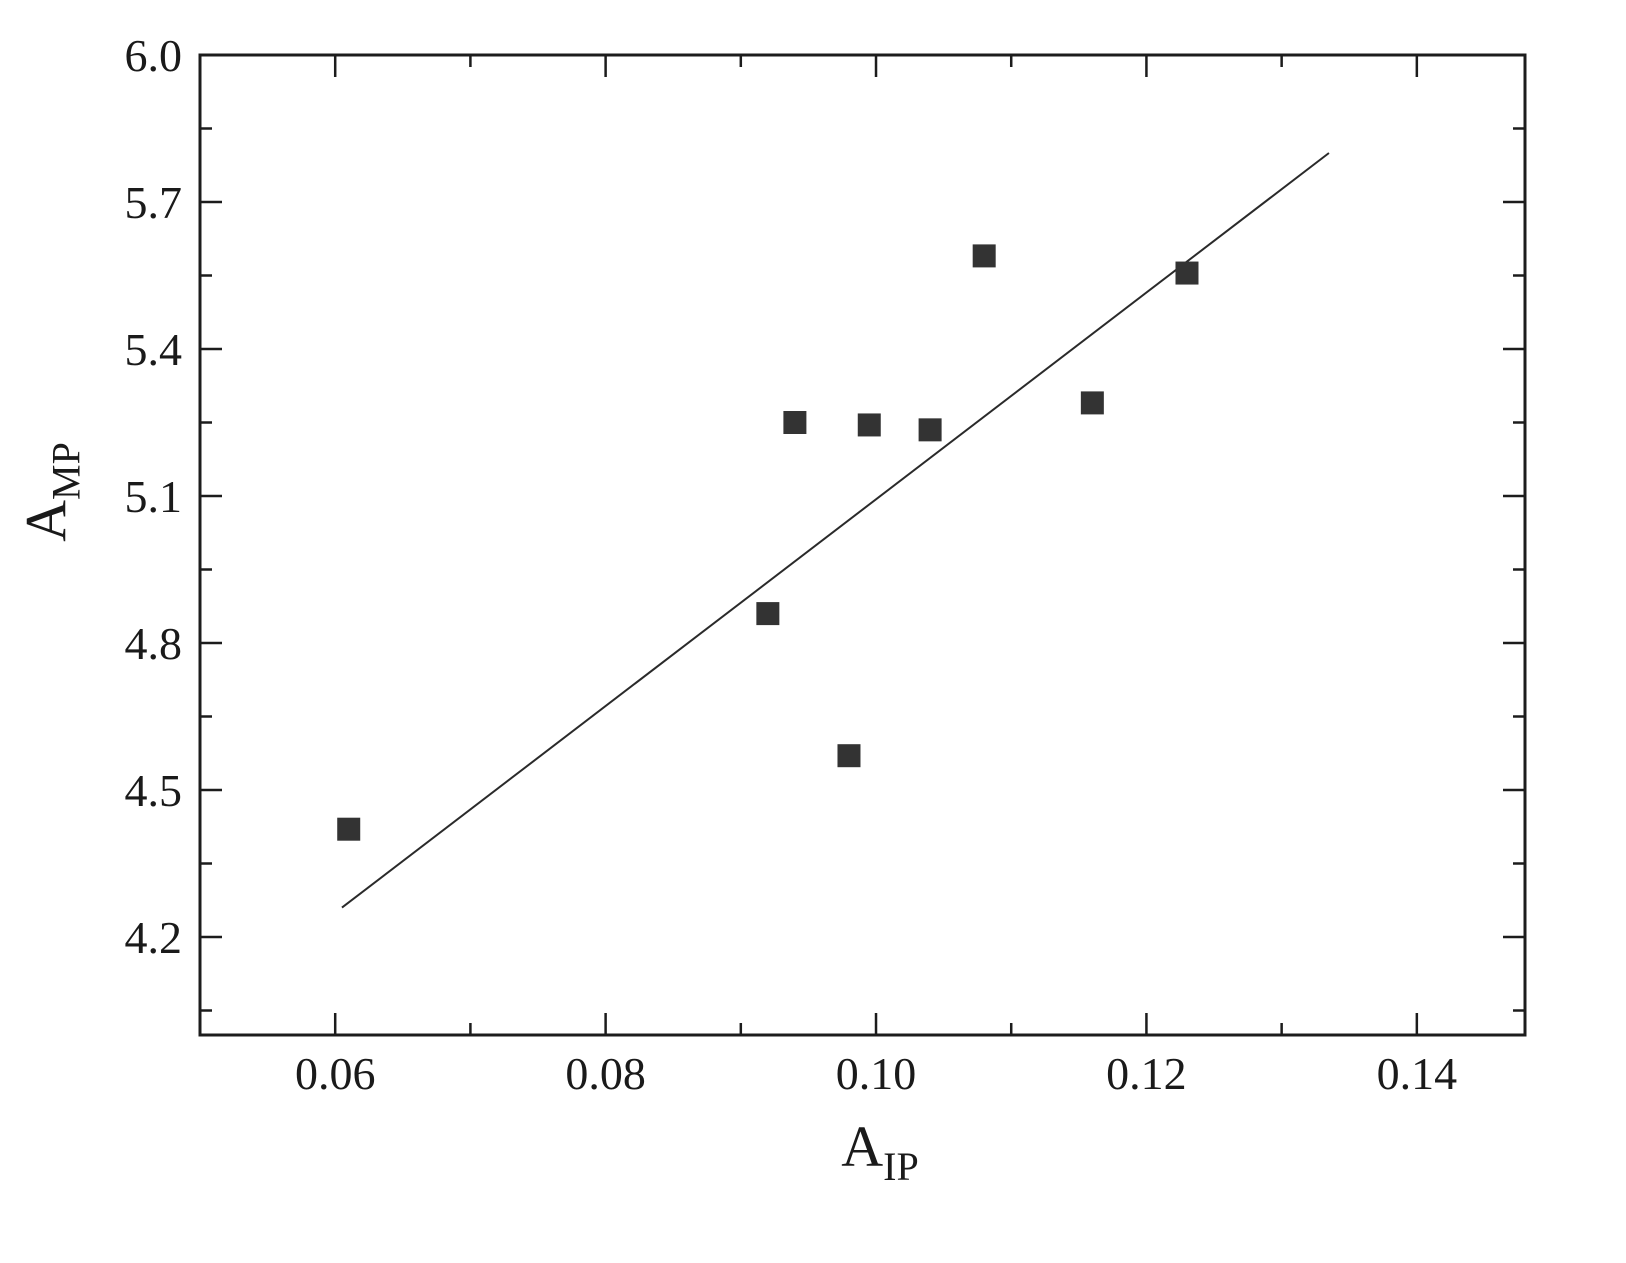  I want to click on x-tick-label: 0.08, so click(605, 1073).